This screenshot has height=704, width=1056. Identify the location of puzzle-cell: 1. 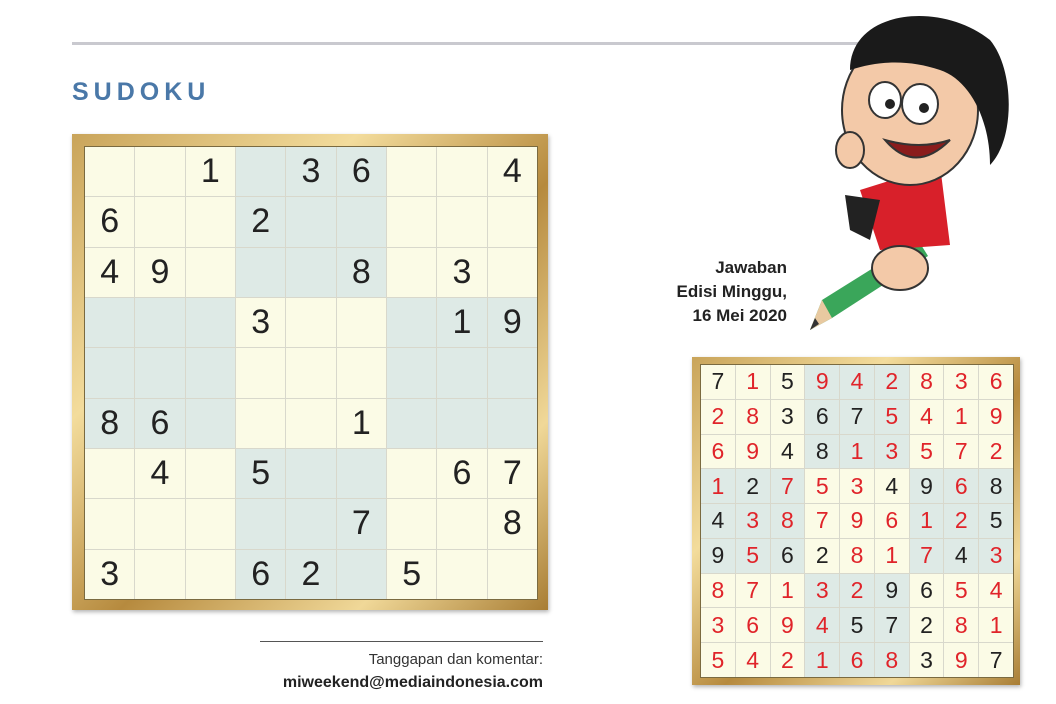
(361, 423).